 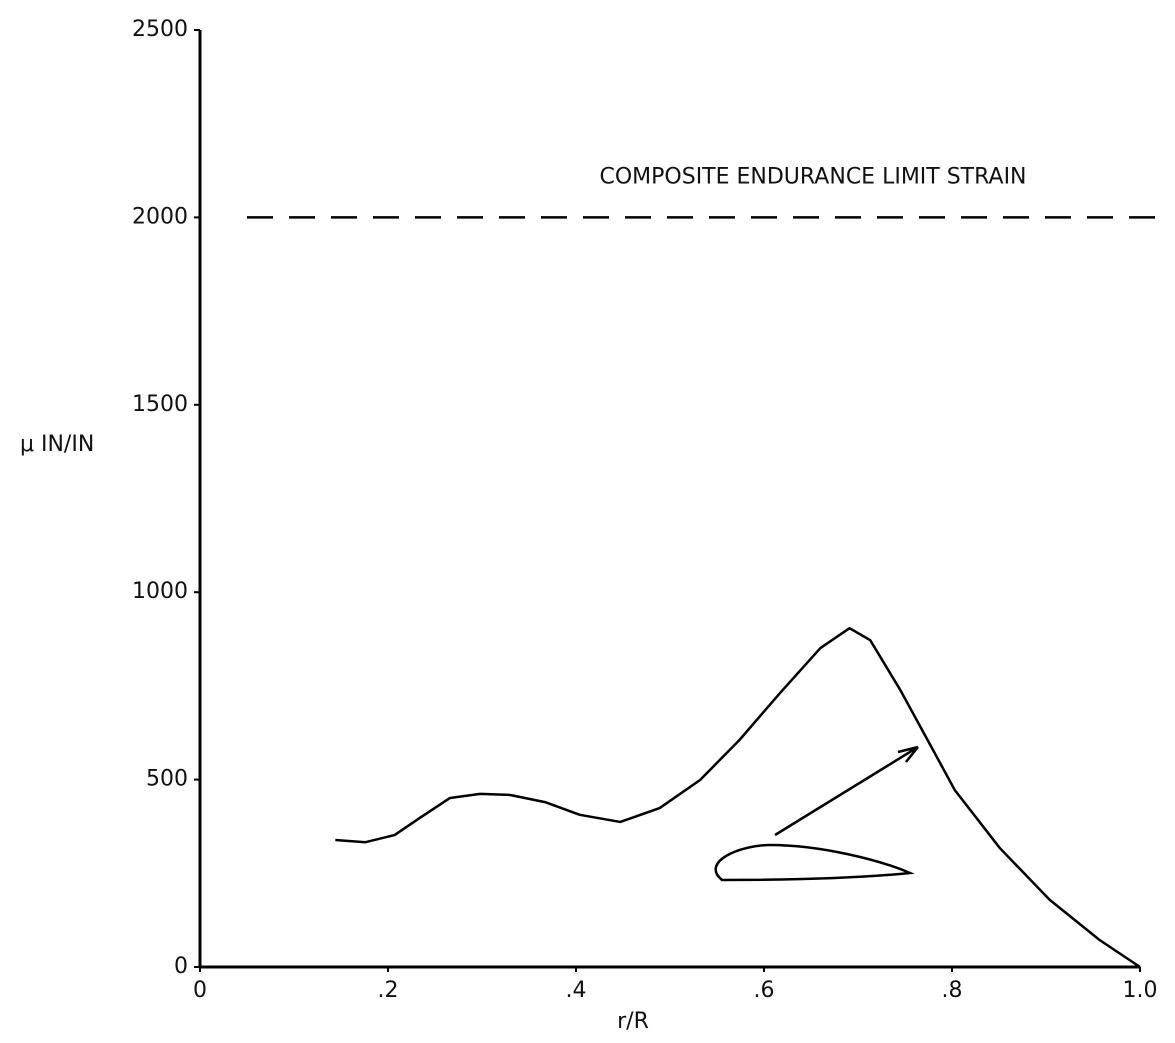 I want to click on x-tick-label: .6, so click(x=764, y=990).